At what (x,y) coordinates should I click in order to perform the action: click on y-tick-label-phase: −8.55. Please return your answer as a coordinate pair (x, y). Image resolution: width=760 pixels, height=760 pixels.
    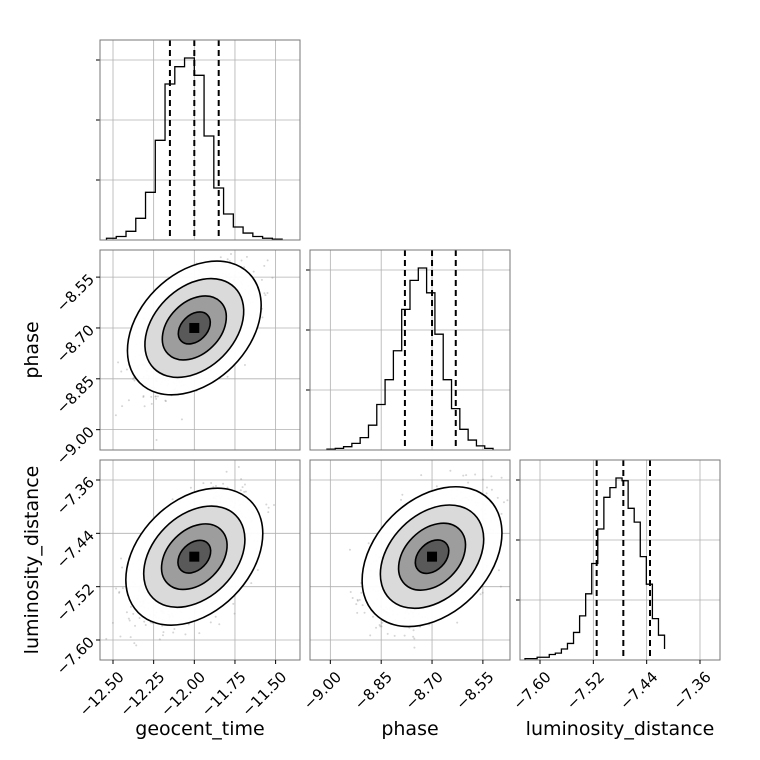
    Looking at the image, I should click on (75, 292).